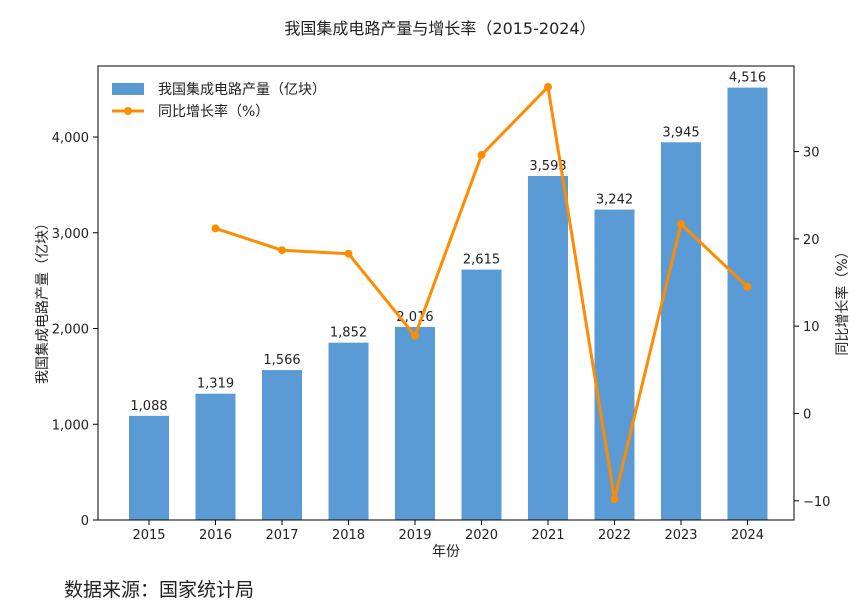  I want to click on y-right-tick-label-20: 20, so click(811, 240).